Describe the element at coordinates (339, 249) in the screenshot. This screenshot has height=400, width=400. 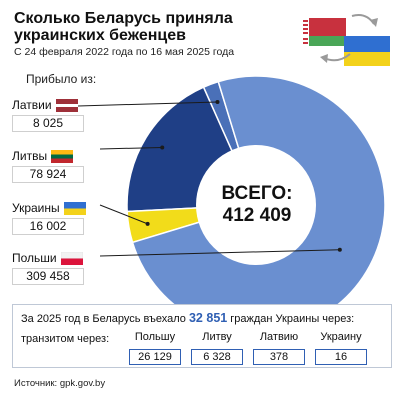
I see `leader-dot-poland` at that location.